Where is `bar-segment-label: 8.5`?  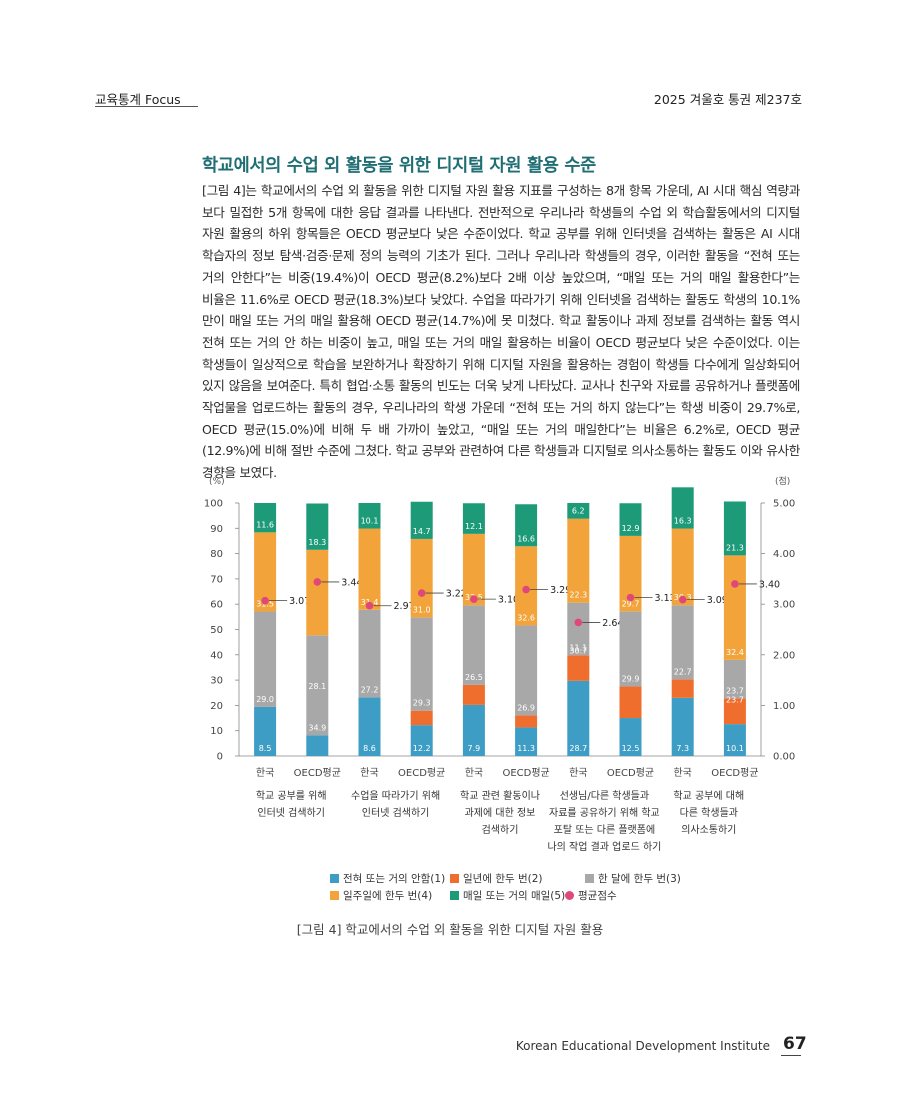
bar-segment-label: 8.5 is located at coordinates (265, 748).